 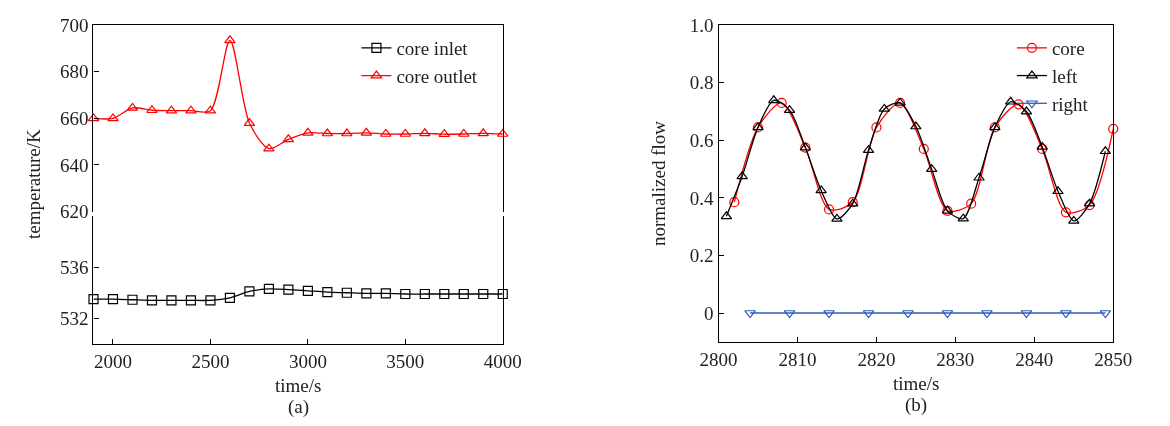 I want to click on y-tick-label: 0.6, so click(x=701, y=140).